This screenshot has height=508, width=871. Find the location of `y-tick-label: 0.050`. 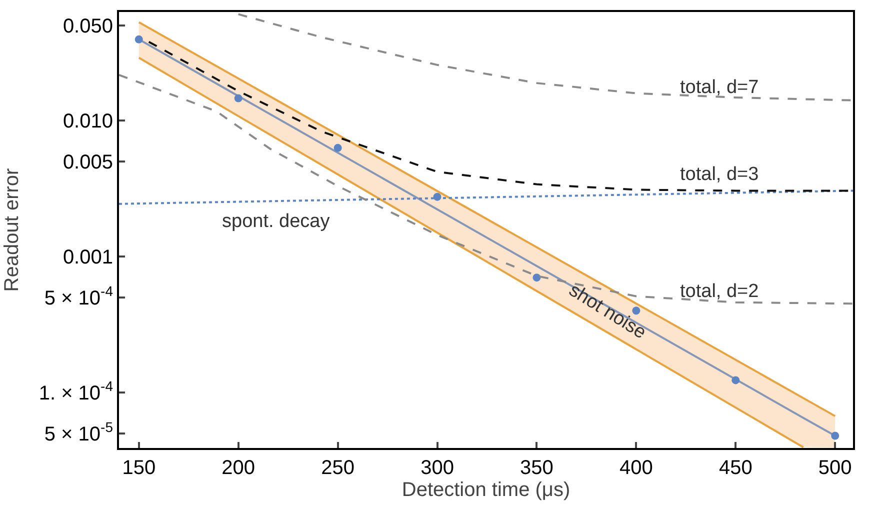

y-tick-label: 0.050 is located at coordinates (87, 27).